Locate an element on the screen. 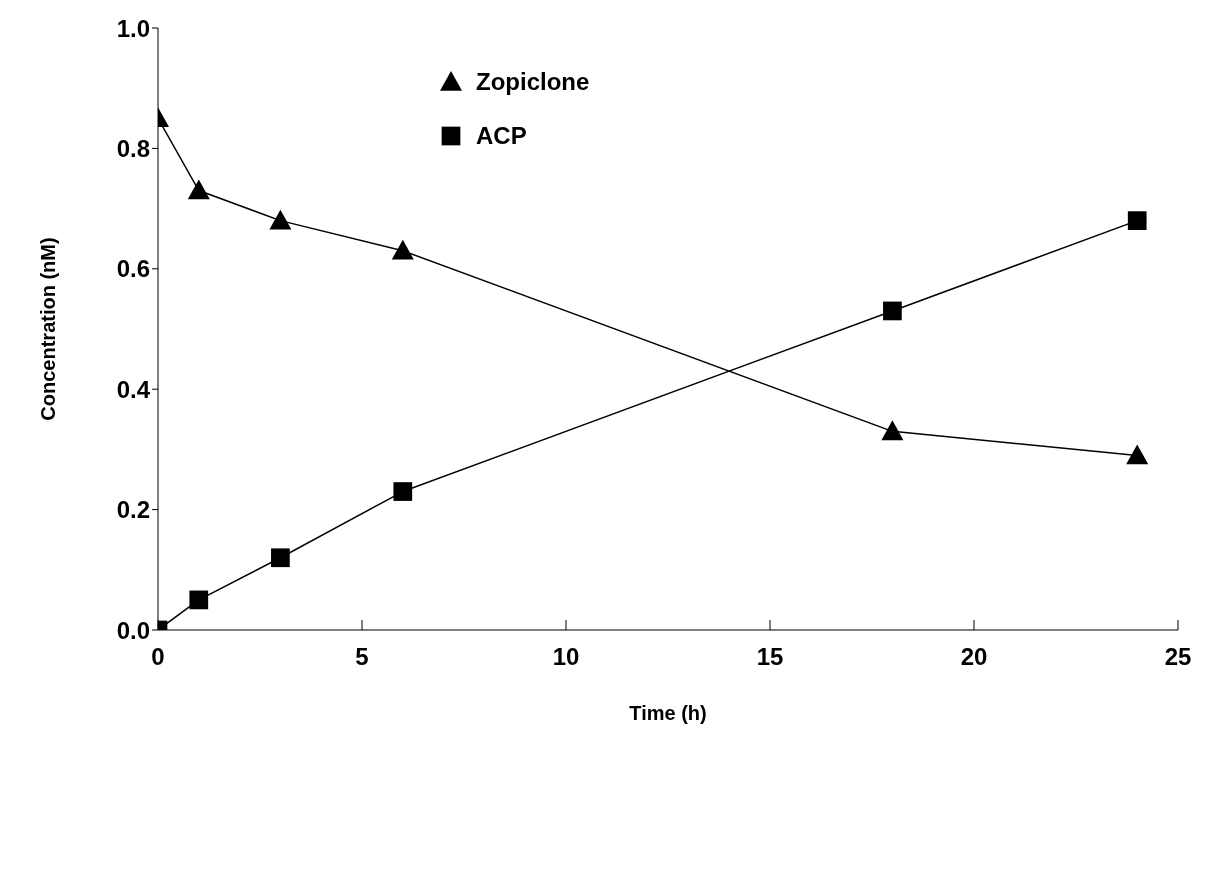 Image resolution: width=1218 pixels, height=872 pixels. y-tick-label: 0.6 is located at coordinates (133, 269).